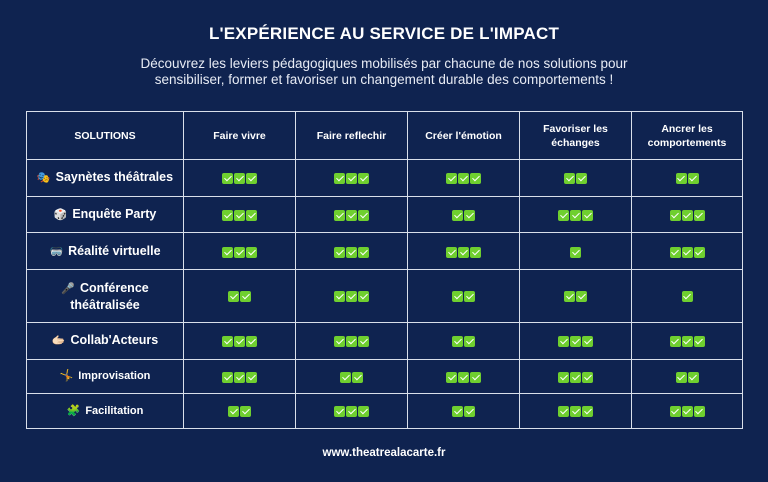 This screenshot has height=482, width=768. I want to click on table-row: 🫱🏻 Collab'Acteurs, so click(384, 341).